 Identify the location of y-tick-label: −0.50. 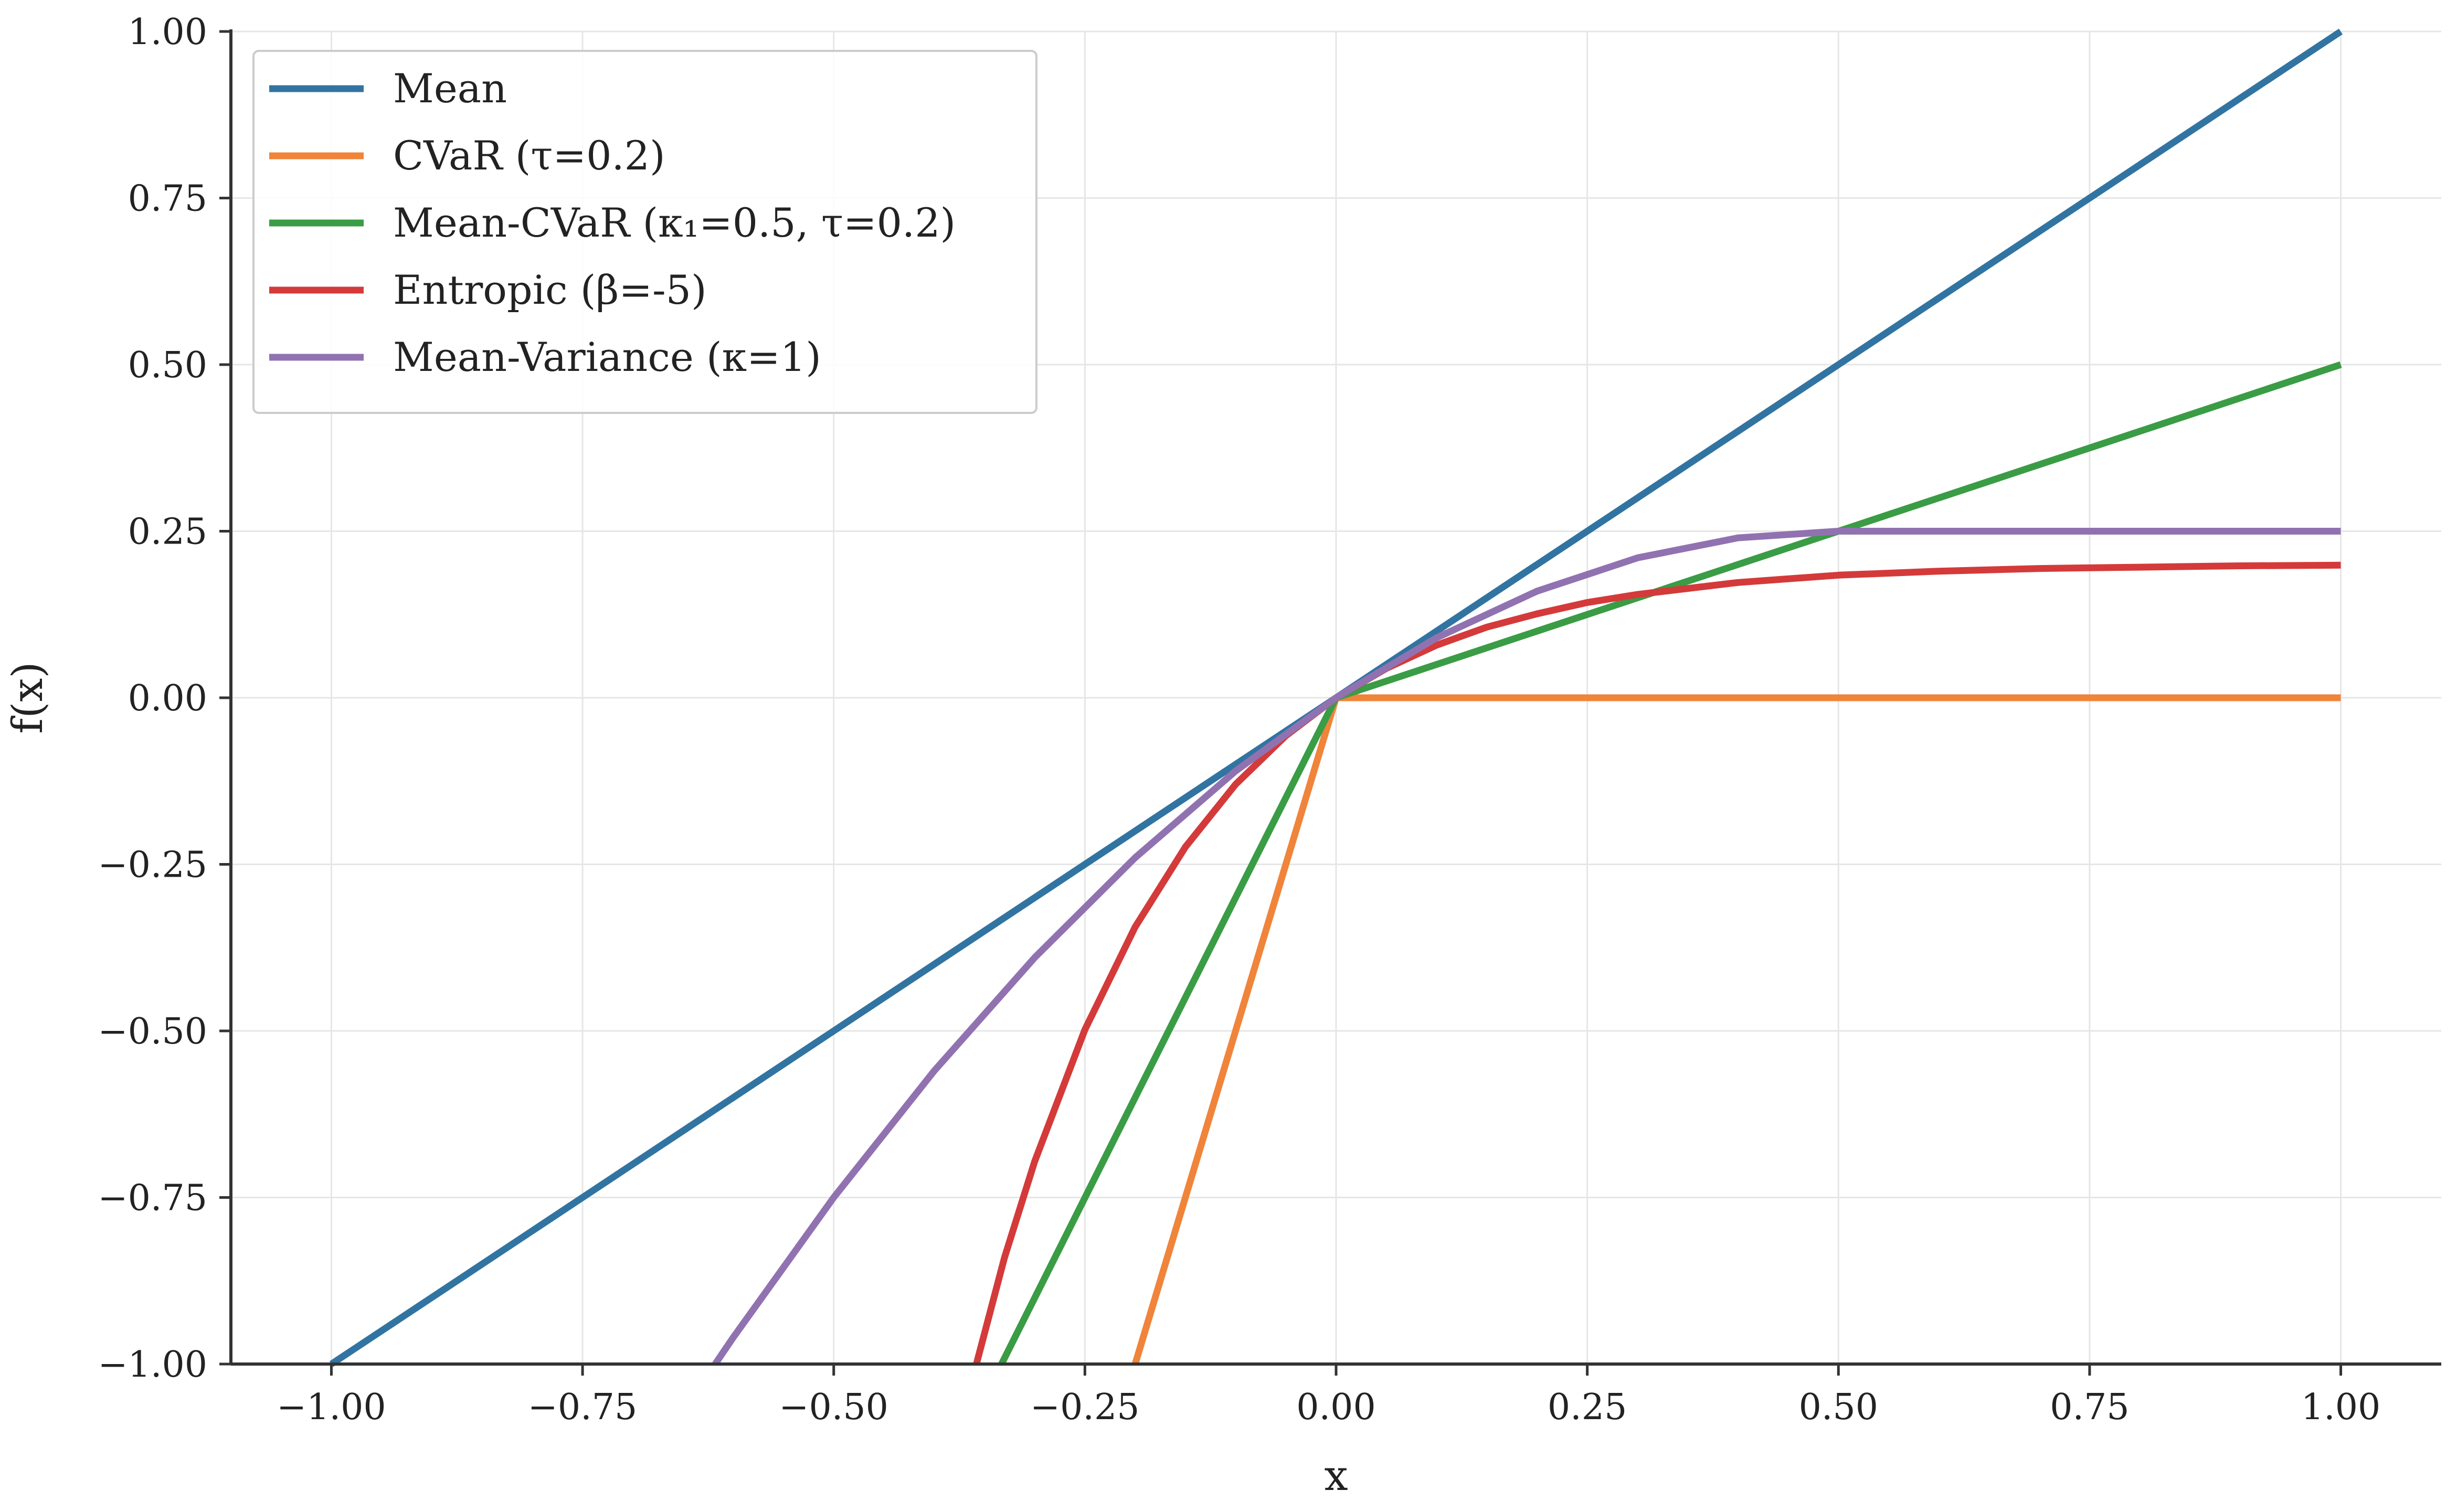
(152, 1031).